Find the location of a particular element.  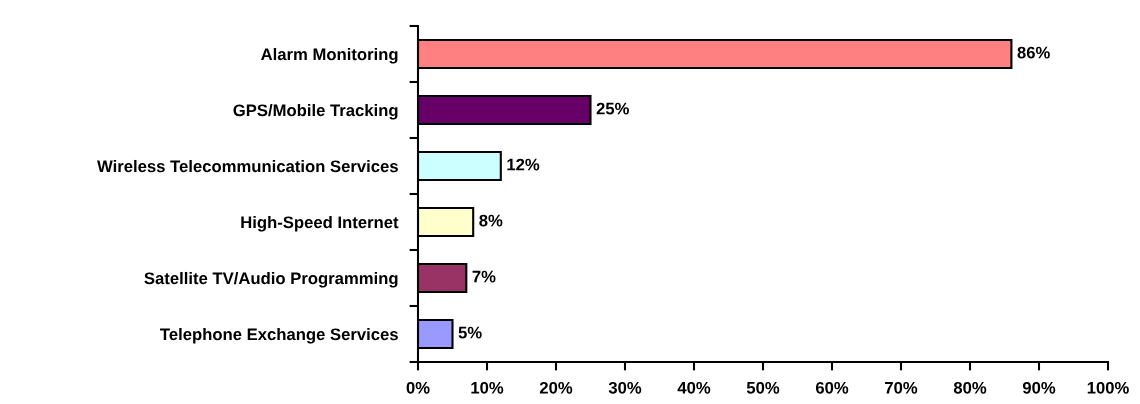

y-tick-label: High-Speed Internet is located at coordinates (320, 223).